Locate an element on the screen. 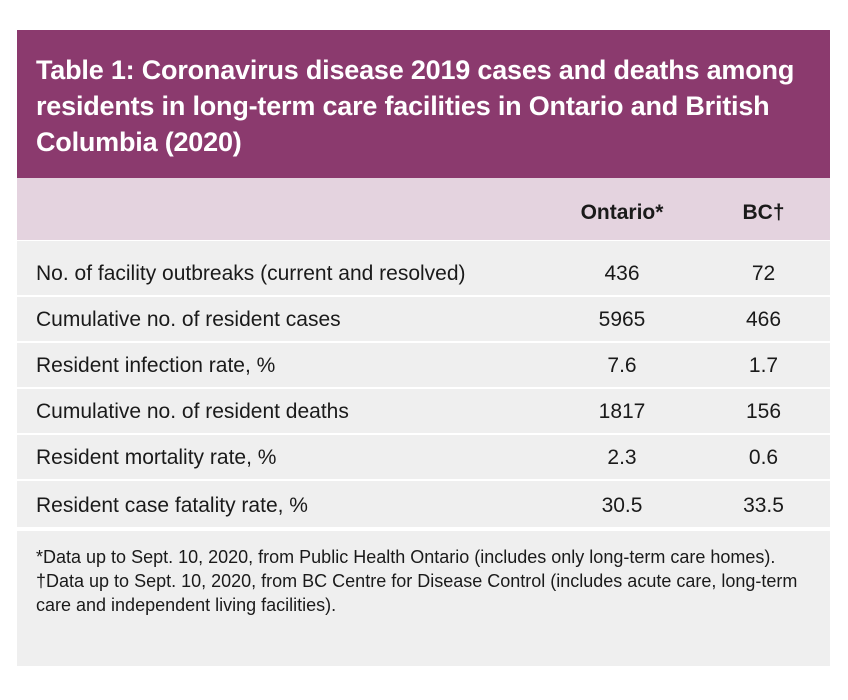  column-header-ontario: Ontario* is located at coordinates (622, 212).